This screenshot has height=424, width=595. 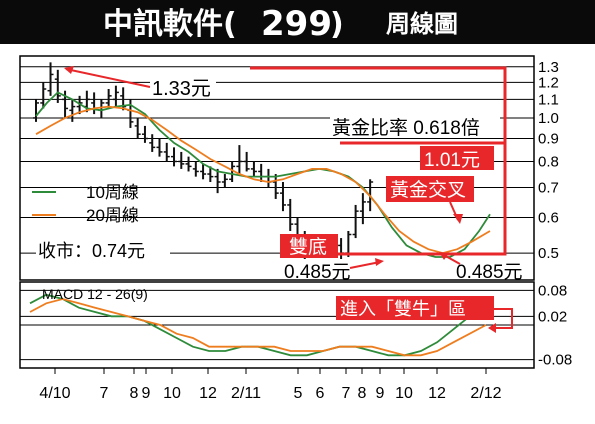 What do you see at coordinates (548, 218) in the screenshot?
I see `price-tick-label: 0.6` at bounding box center [548, 218].